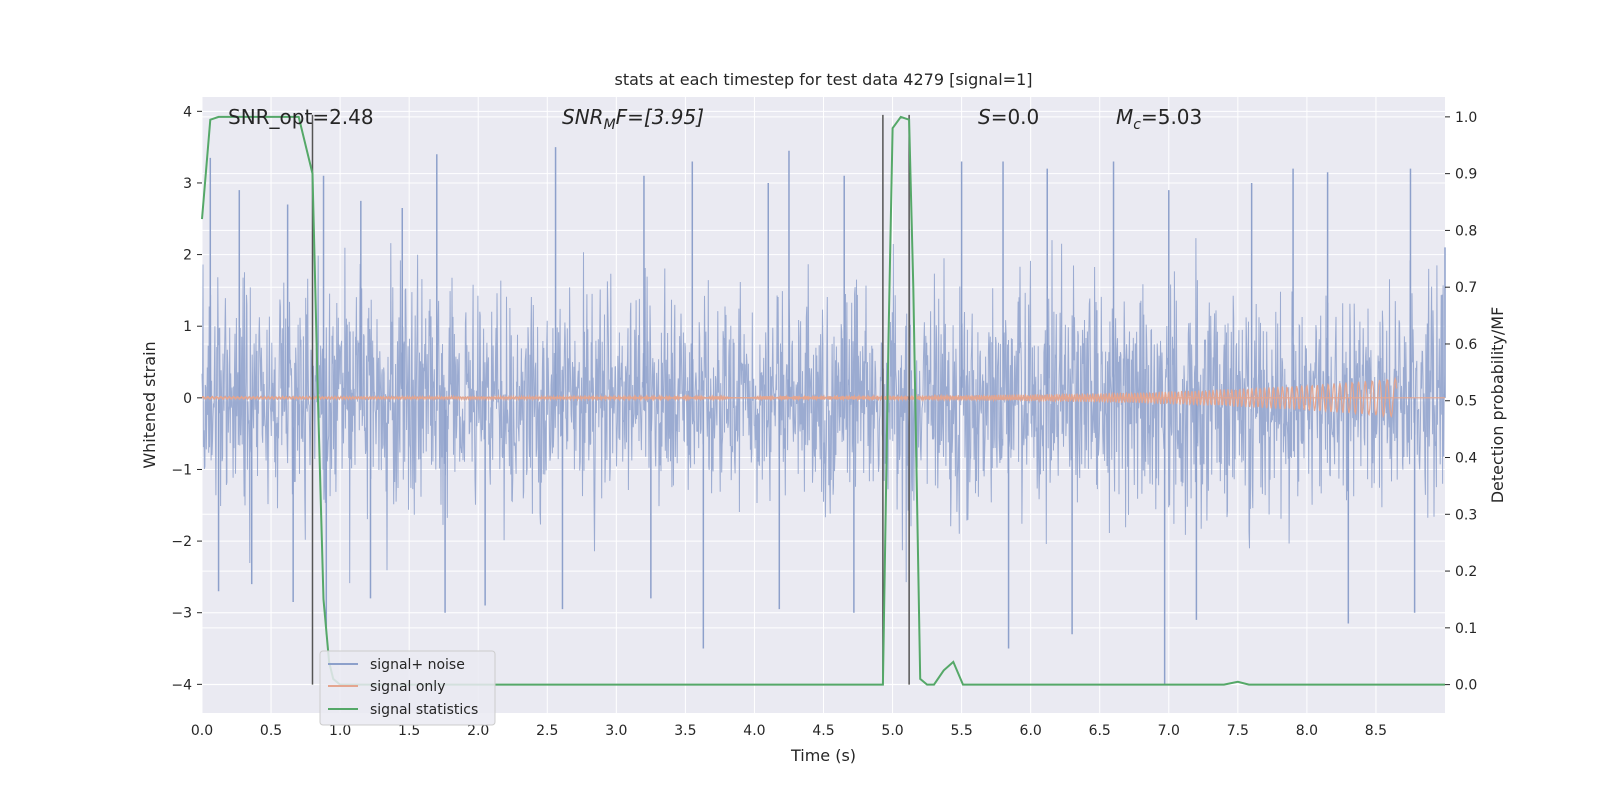 This screenshot has height=800, width=1600. Describe the element at coordinates (1137, 125) in the screenshot. I see `mc-sub: c` at that location.